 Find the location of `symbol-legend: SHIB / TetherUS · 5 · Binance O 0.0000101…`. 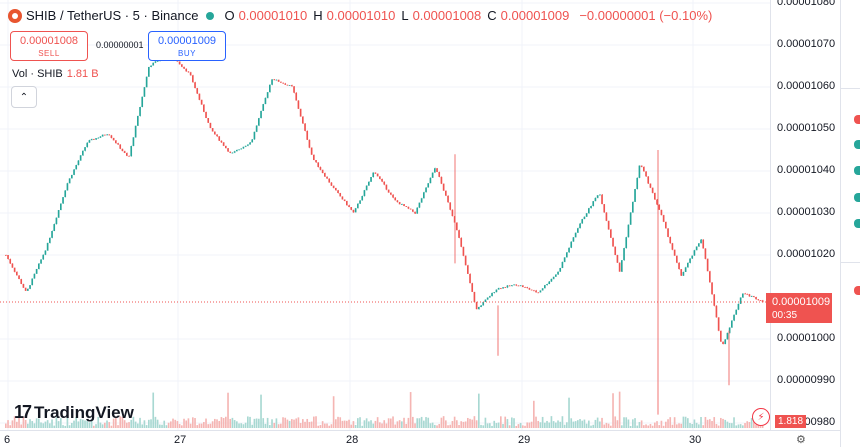

symbol-legend: SHIB / TetherUS · 5 · Binance O 0.0000101… is located at coordinates (360, 15).